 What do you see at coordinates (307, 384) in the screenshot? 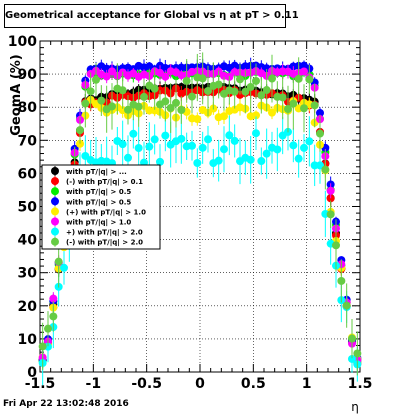
I see `x-tick-label: 1` at bounding box center [307, 384].